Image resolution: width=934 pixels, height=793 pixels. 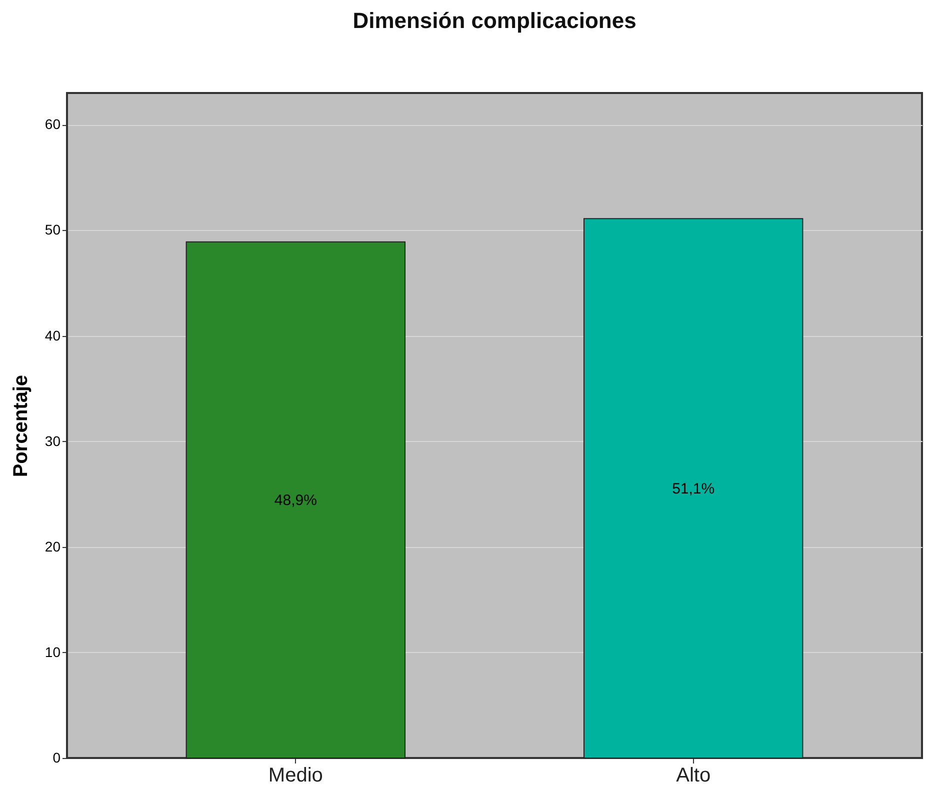 What do you see at coordinates (52, 652) in the screenshot?
I see `y-tick-label: 10` at bounding box center [52, 652].